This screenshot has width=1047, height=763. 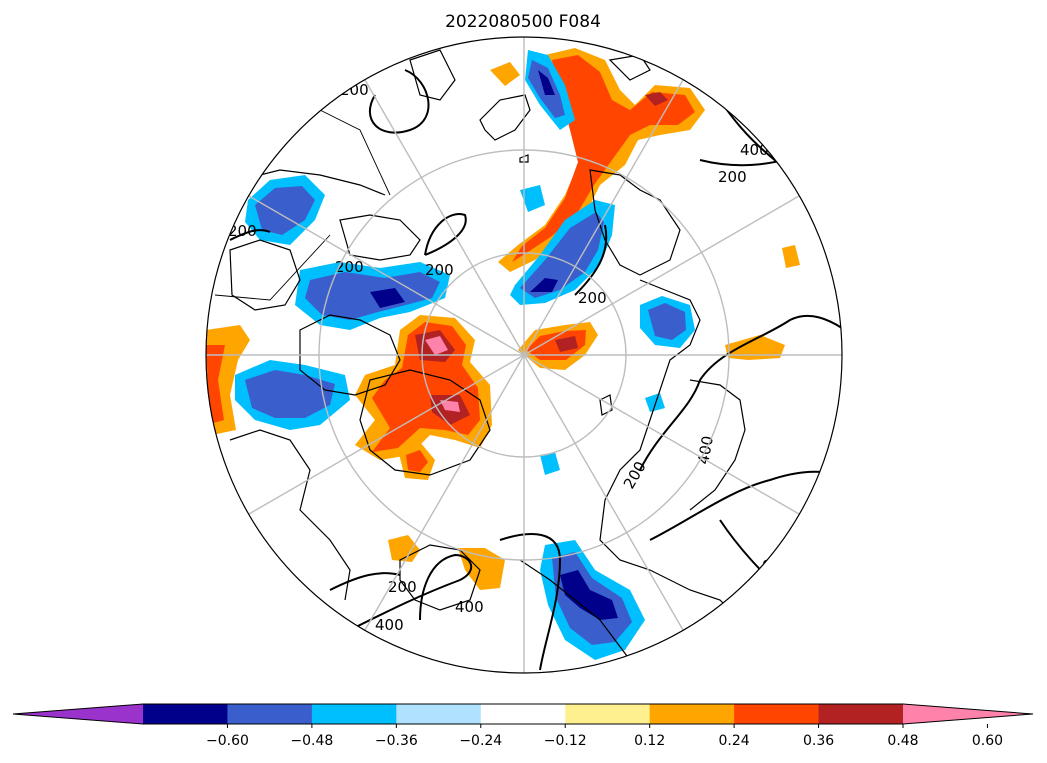 What do you see at coordinates (480, 741) in the screenshot?
I see `colorbar-tick-label: −0.24` at bounding box center [480, 741].